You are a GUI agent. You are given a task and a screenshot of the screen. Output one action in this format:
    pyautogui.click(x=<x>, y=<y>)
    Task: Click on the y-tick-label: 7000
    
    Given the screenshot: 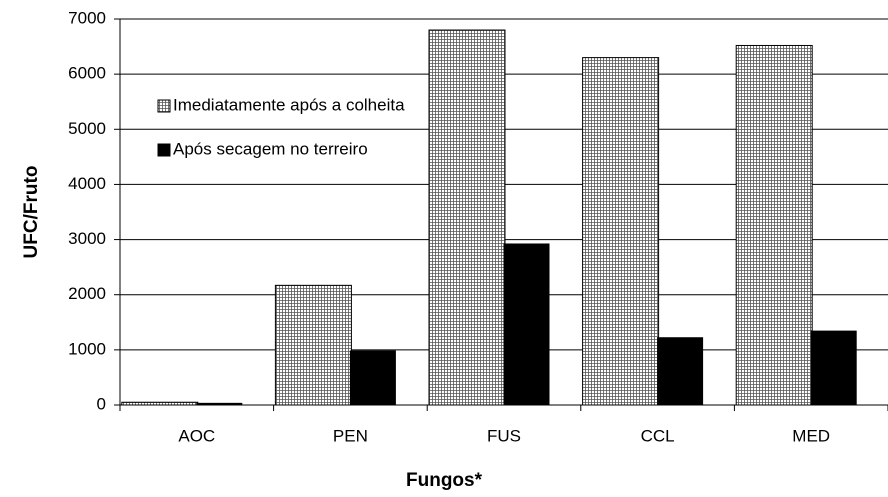 What is the action you would take?
    pyautogui.click(x=87, y=17)
    